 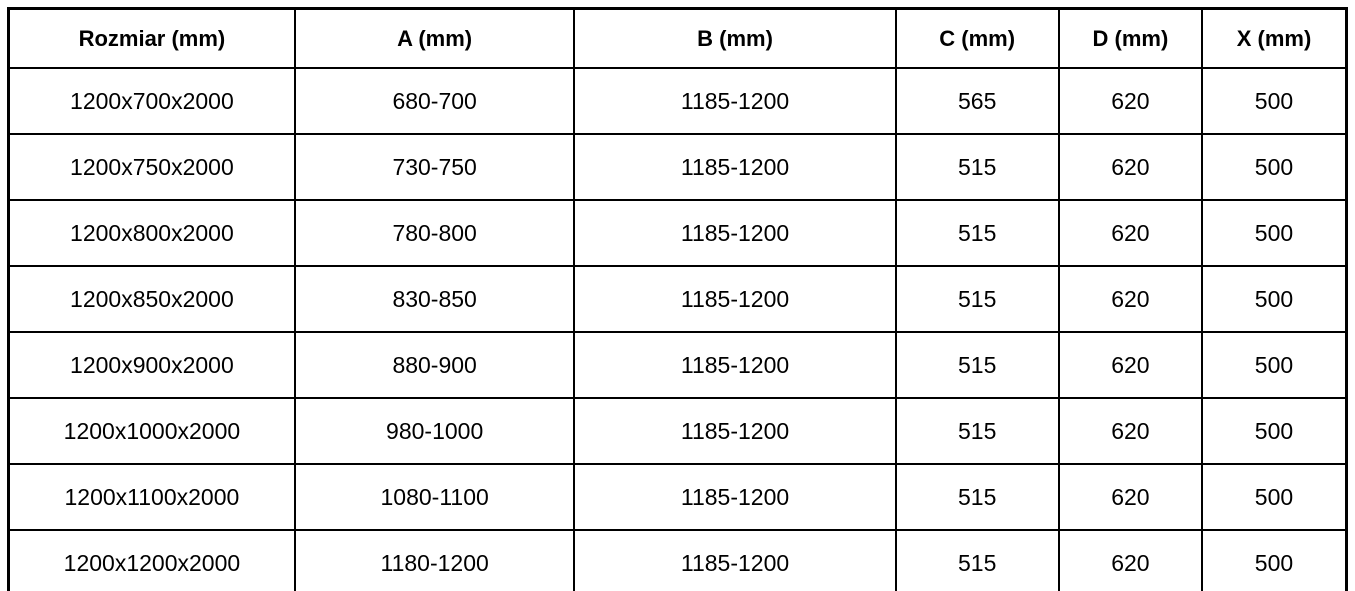 What do you see at coordinates (977, 101) in the screenshot?
I see `table-cell: 565` at bounding box center [977, 101].